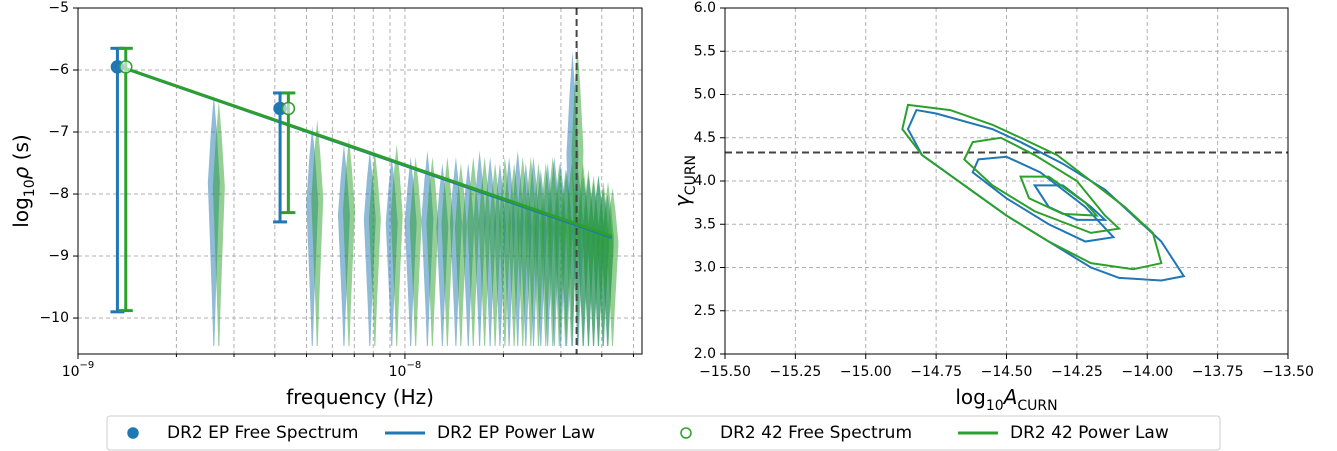 The height and width of the screenshot is (451, 1337). What do you see at coordinates (705, 138) in the screenshot?
I see `y-tick-label: 4.5` at bounding box center [705, 138].